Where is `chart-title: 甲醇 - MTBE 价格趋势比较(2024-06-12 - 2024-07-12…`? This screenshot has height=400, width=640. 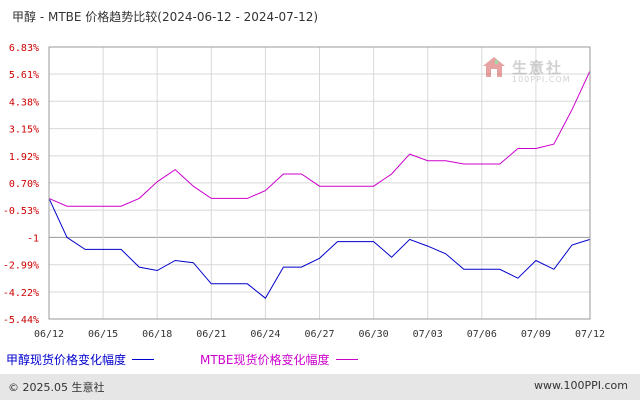 chart-title: 甲醇 - MTBE 价格趋势比较(2024-06-12 - 2024-07-12… is located at coordinates (165, 17).